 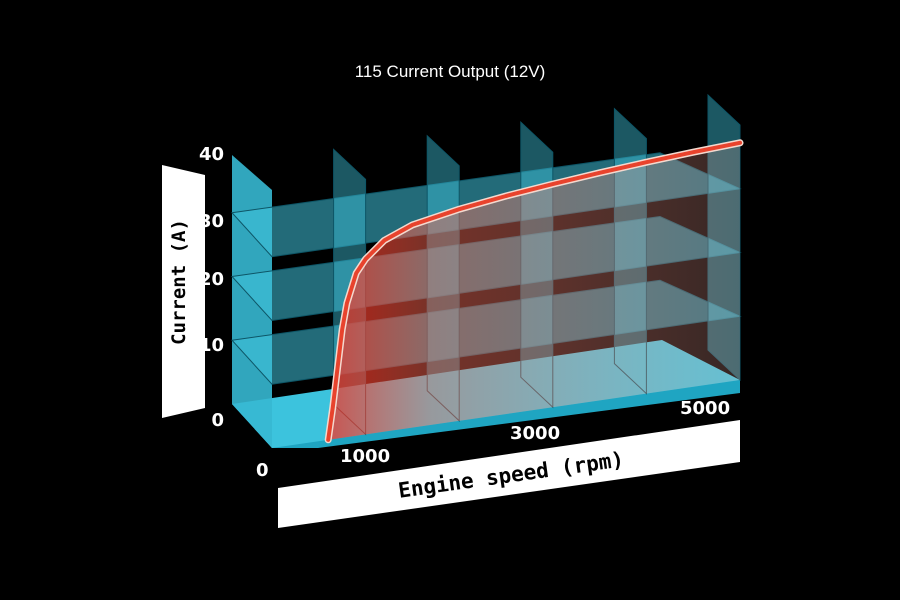 What do you see at coordinates (262, 470) in the screenshot?
I see `x-tick-0: 0` at bounding box center [262, 470].